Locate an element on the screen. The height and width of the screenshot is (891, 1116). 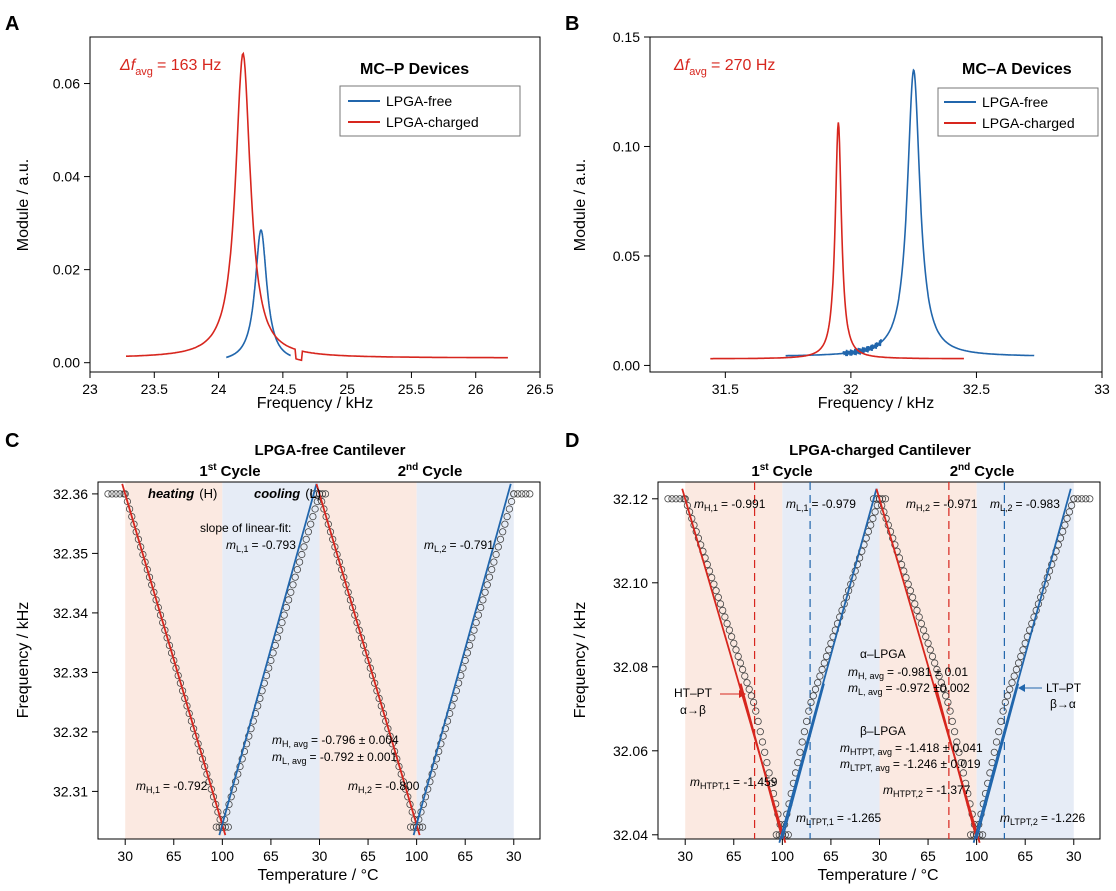
series-line-lpga-charged is located at coordinates (837, 241).